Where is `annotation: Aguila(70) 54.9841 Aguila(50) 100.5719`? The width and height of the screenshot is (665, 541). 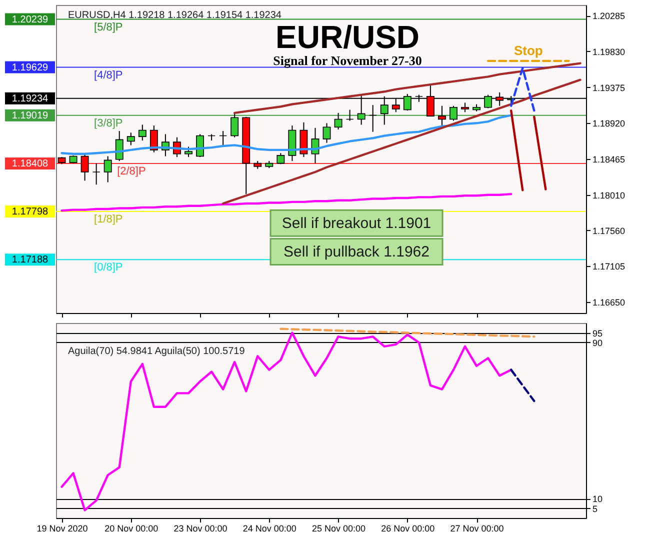 annotation: Aguila(70) 54.9841 Aguila(50) 100.5719 is located at coordinates (157, 351).